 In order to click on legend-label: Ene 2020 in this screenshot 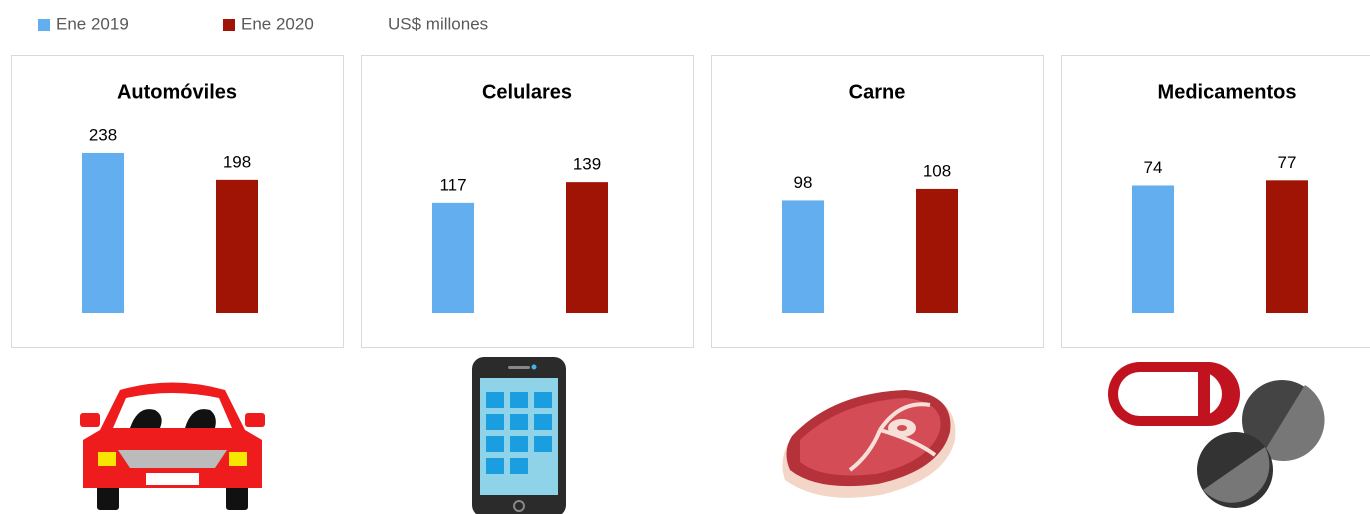, I will do `click(277, 23)`.